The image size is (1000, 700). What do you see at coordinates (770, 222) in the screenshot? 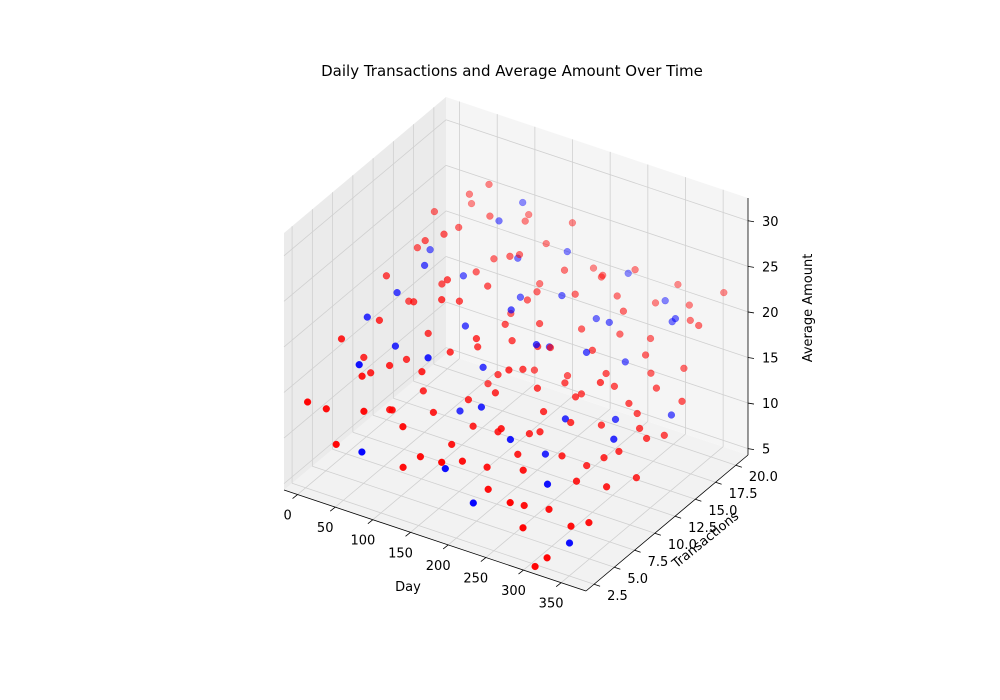
I see `z-tick-label: 30` at bounding box center [770, 222].